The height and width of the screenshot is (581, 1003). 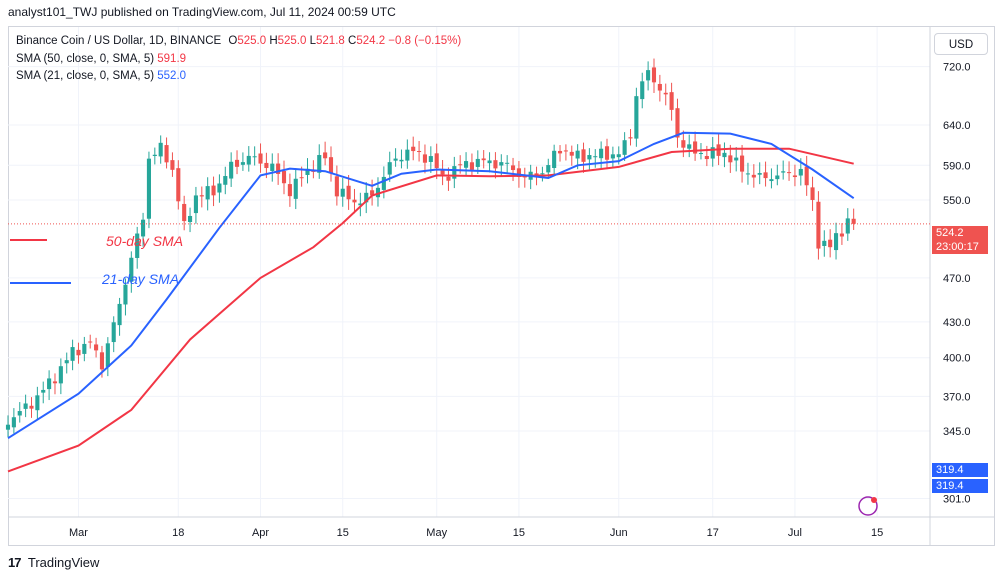 What do you see at coordinates (119, 41) in the screenshot?
I see `symbol-name: Binance Coin / US Dollar, 1D, BINANCE` at bounding box center [119, 41].